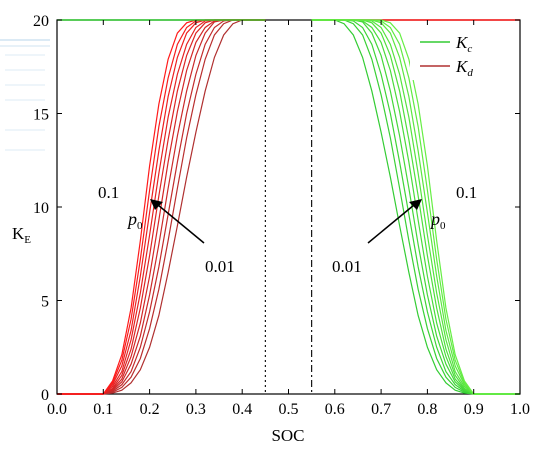 The height and width of the screenshot is (453, 550). Describe the element at coordinates (427, 409) in the screenshot. I see `x-tick-label: 0.8` at that location.